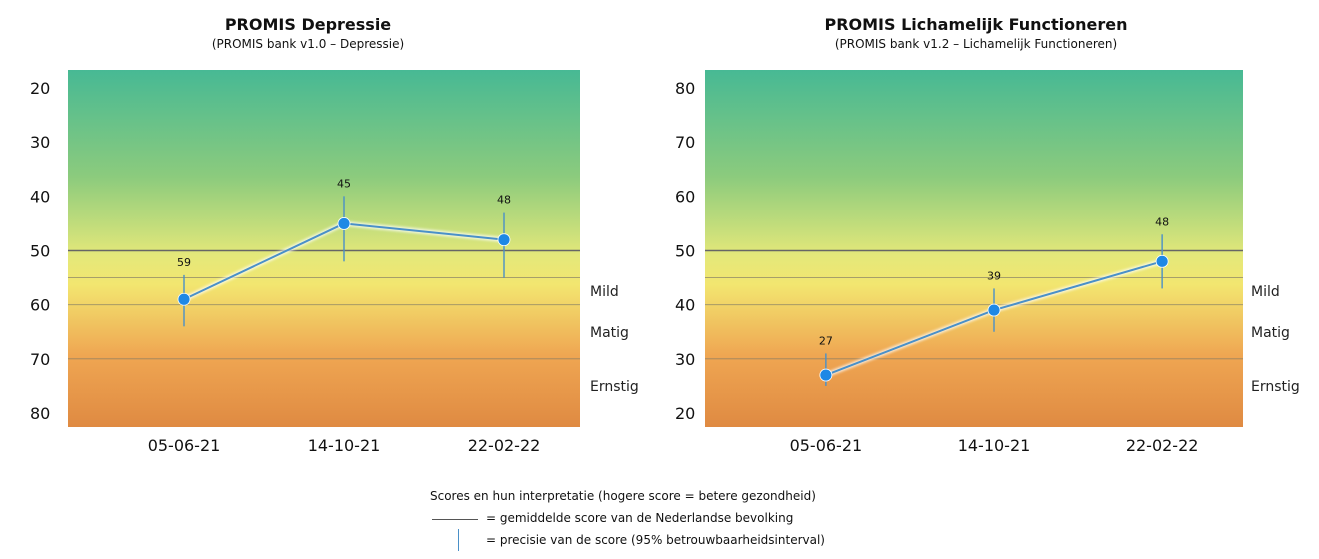  I want to click on data-label: 45, so click(344, 183).